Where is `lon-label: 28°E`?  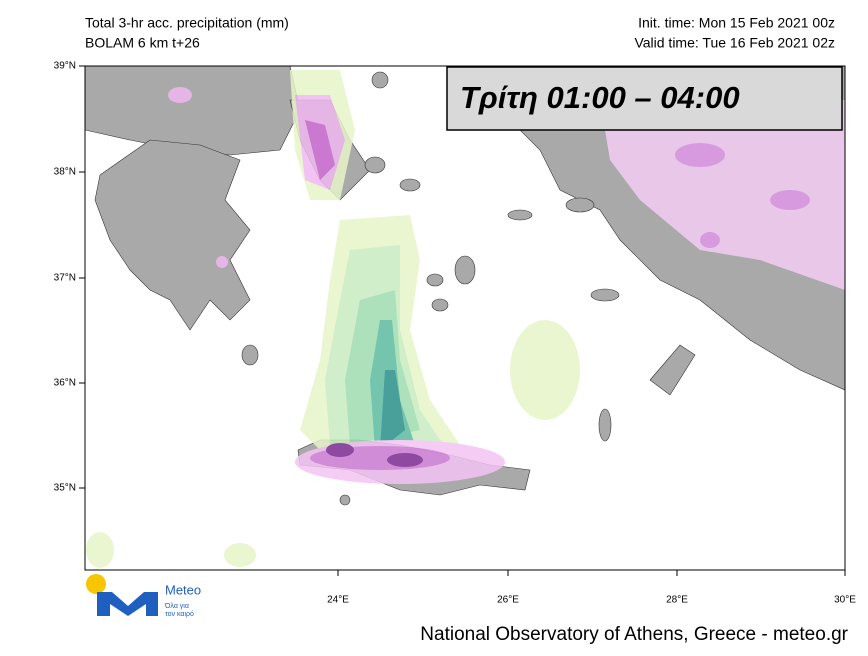 lon-label: 28°E is located at coordinates (677, 600).